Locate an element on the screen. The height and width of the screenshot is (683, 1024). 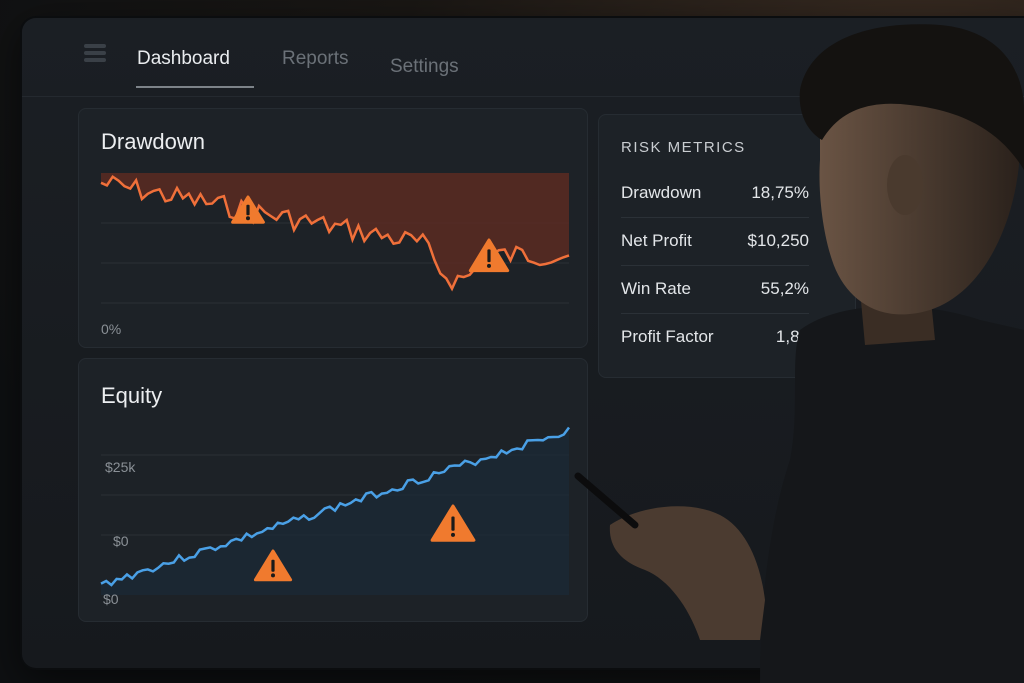
metric-value: 1,85 is located at coordinates (792, 336).